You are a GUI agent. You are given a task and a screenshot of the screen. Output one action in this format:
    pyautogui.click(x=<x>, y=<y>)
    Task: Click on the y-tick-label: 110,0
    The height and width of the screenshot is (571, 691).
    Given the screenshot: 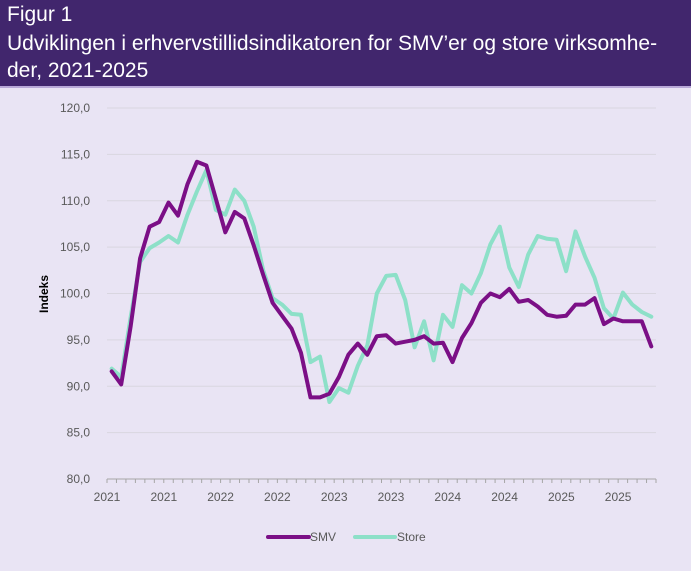 What is the action you would take?
    pyautogui.click(x=75, y=201)
    